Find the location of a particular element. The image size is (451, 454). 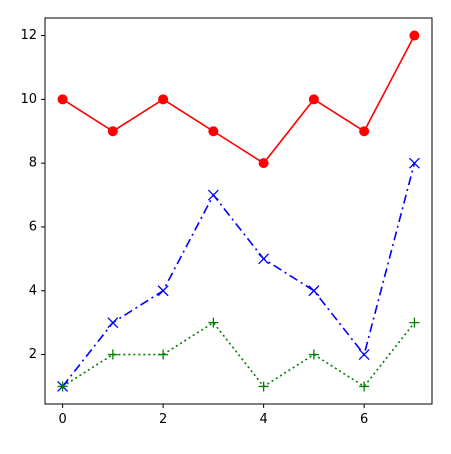

x-tick-label: 2 is located at coordinates (163, 419).